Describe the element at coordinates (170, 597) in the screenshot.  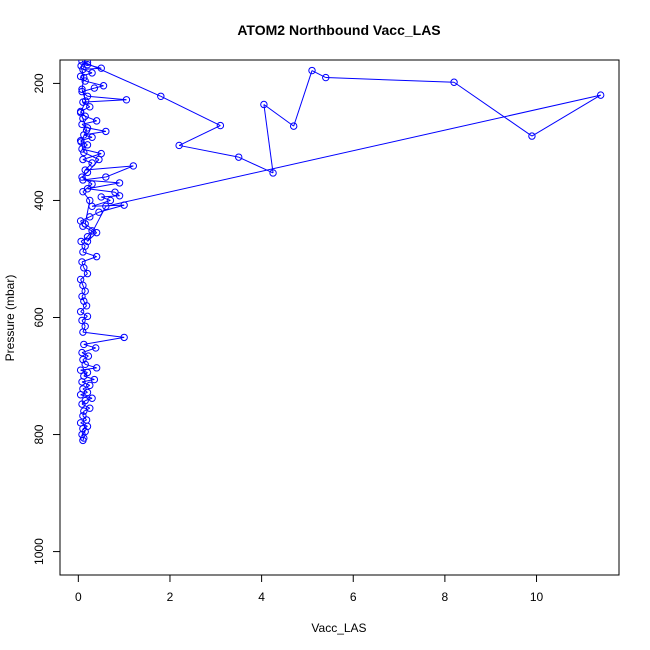
I see `x-tick-label: 2` at that location.